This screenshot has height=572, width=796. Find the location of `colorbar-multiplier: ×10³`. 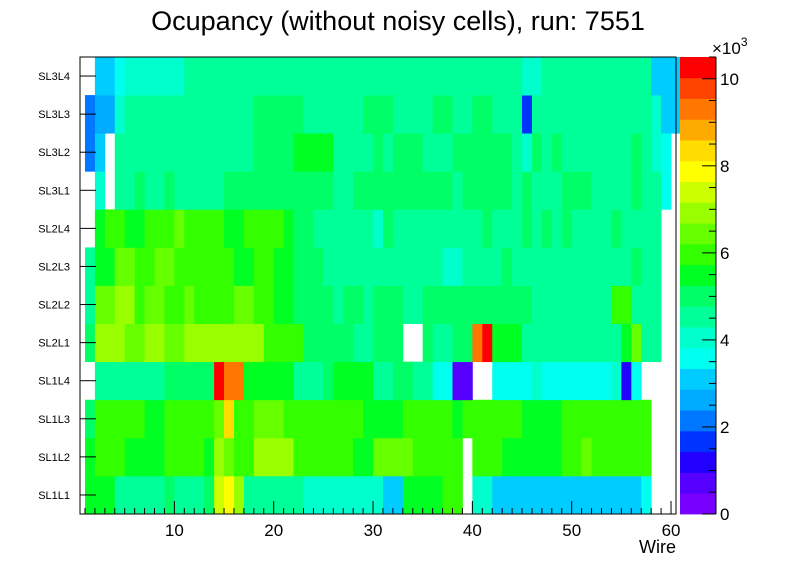

colorbar-multiplier: ×10³ is located at coordinates (730, 46).